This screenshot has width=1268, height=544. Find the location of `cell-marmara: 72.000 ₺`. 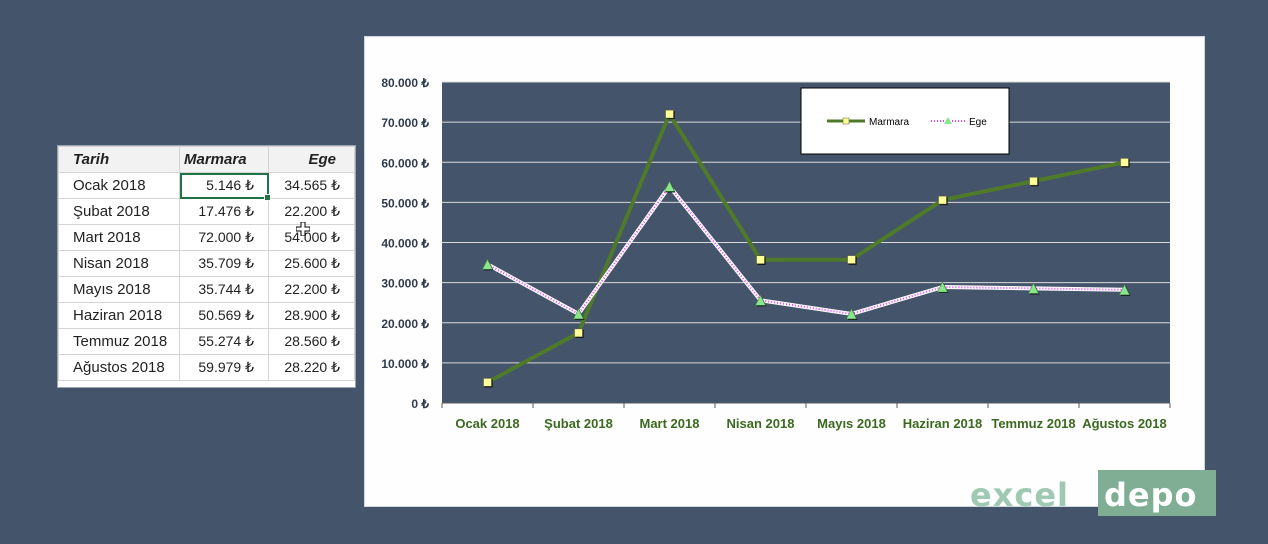

cell-marmara: 72.000 ₺ is located at coordinates (224, 237).